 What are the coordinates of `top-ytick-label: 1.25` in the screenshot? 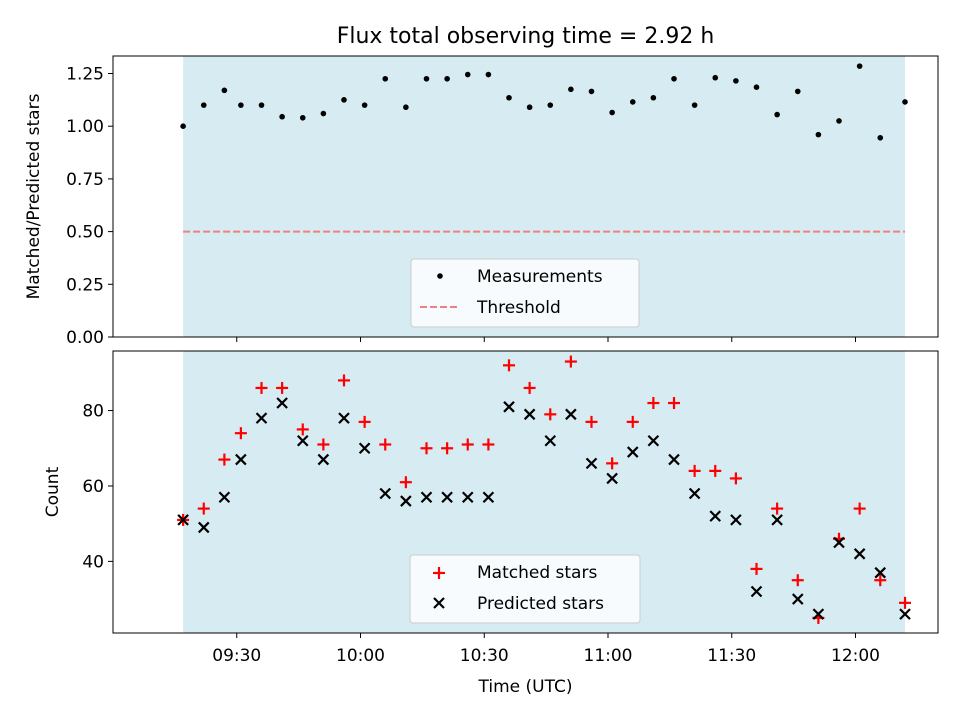 It's located at (85, 74).